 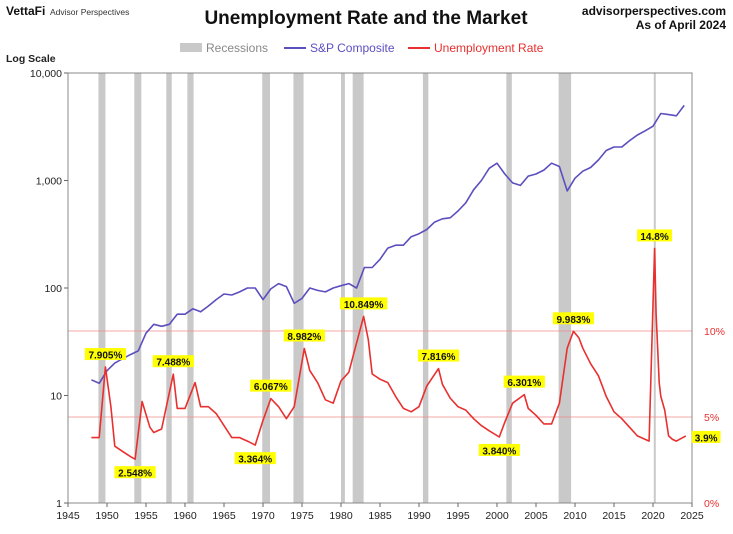 What do you see at coordinates (341, 516) in the screenshot?
I see `x-tick-label: 1980` at bounding box center [341, 516].